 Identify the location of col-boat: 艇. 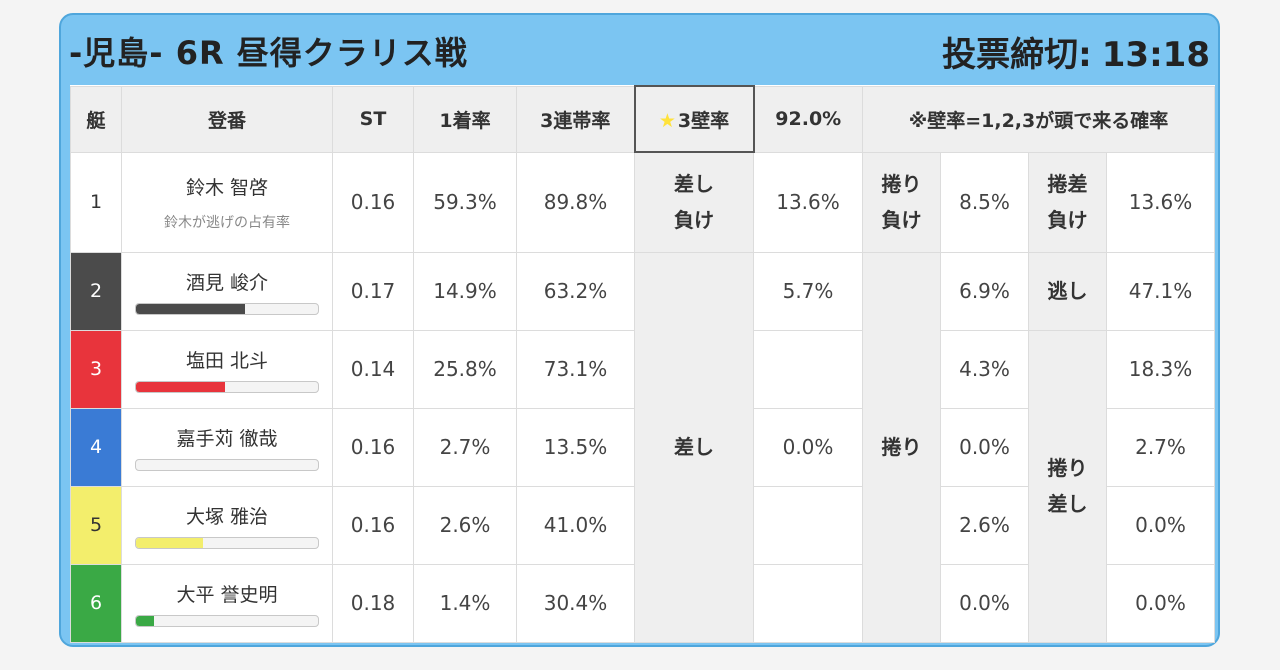
(96, 119).